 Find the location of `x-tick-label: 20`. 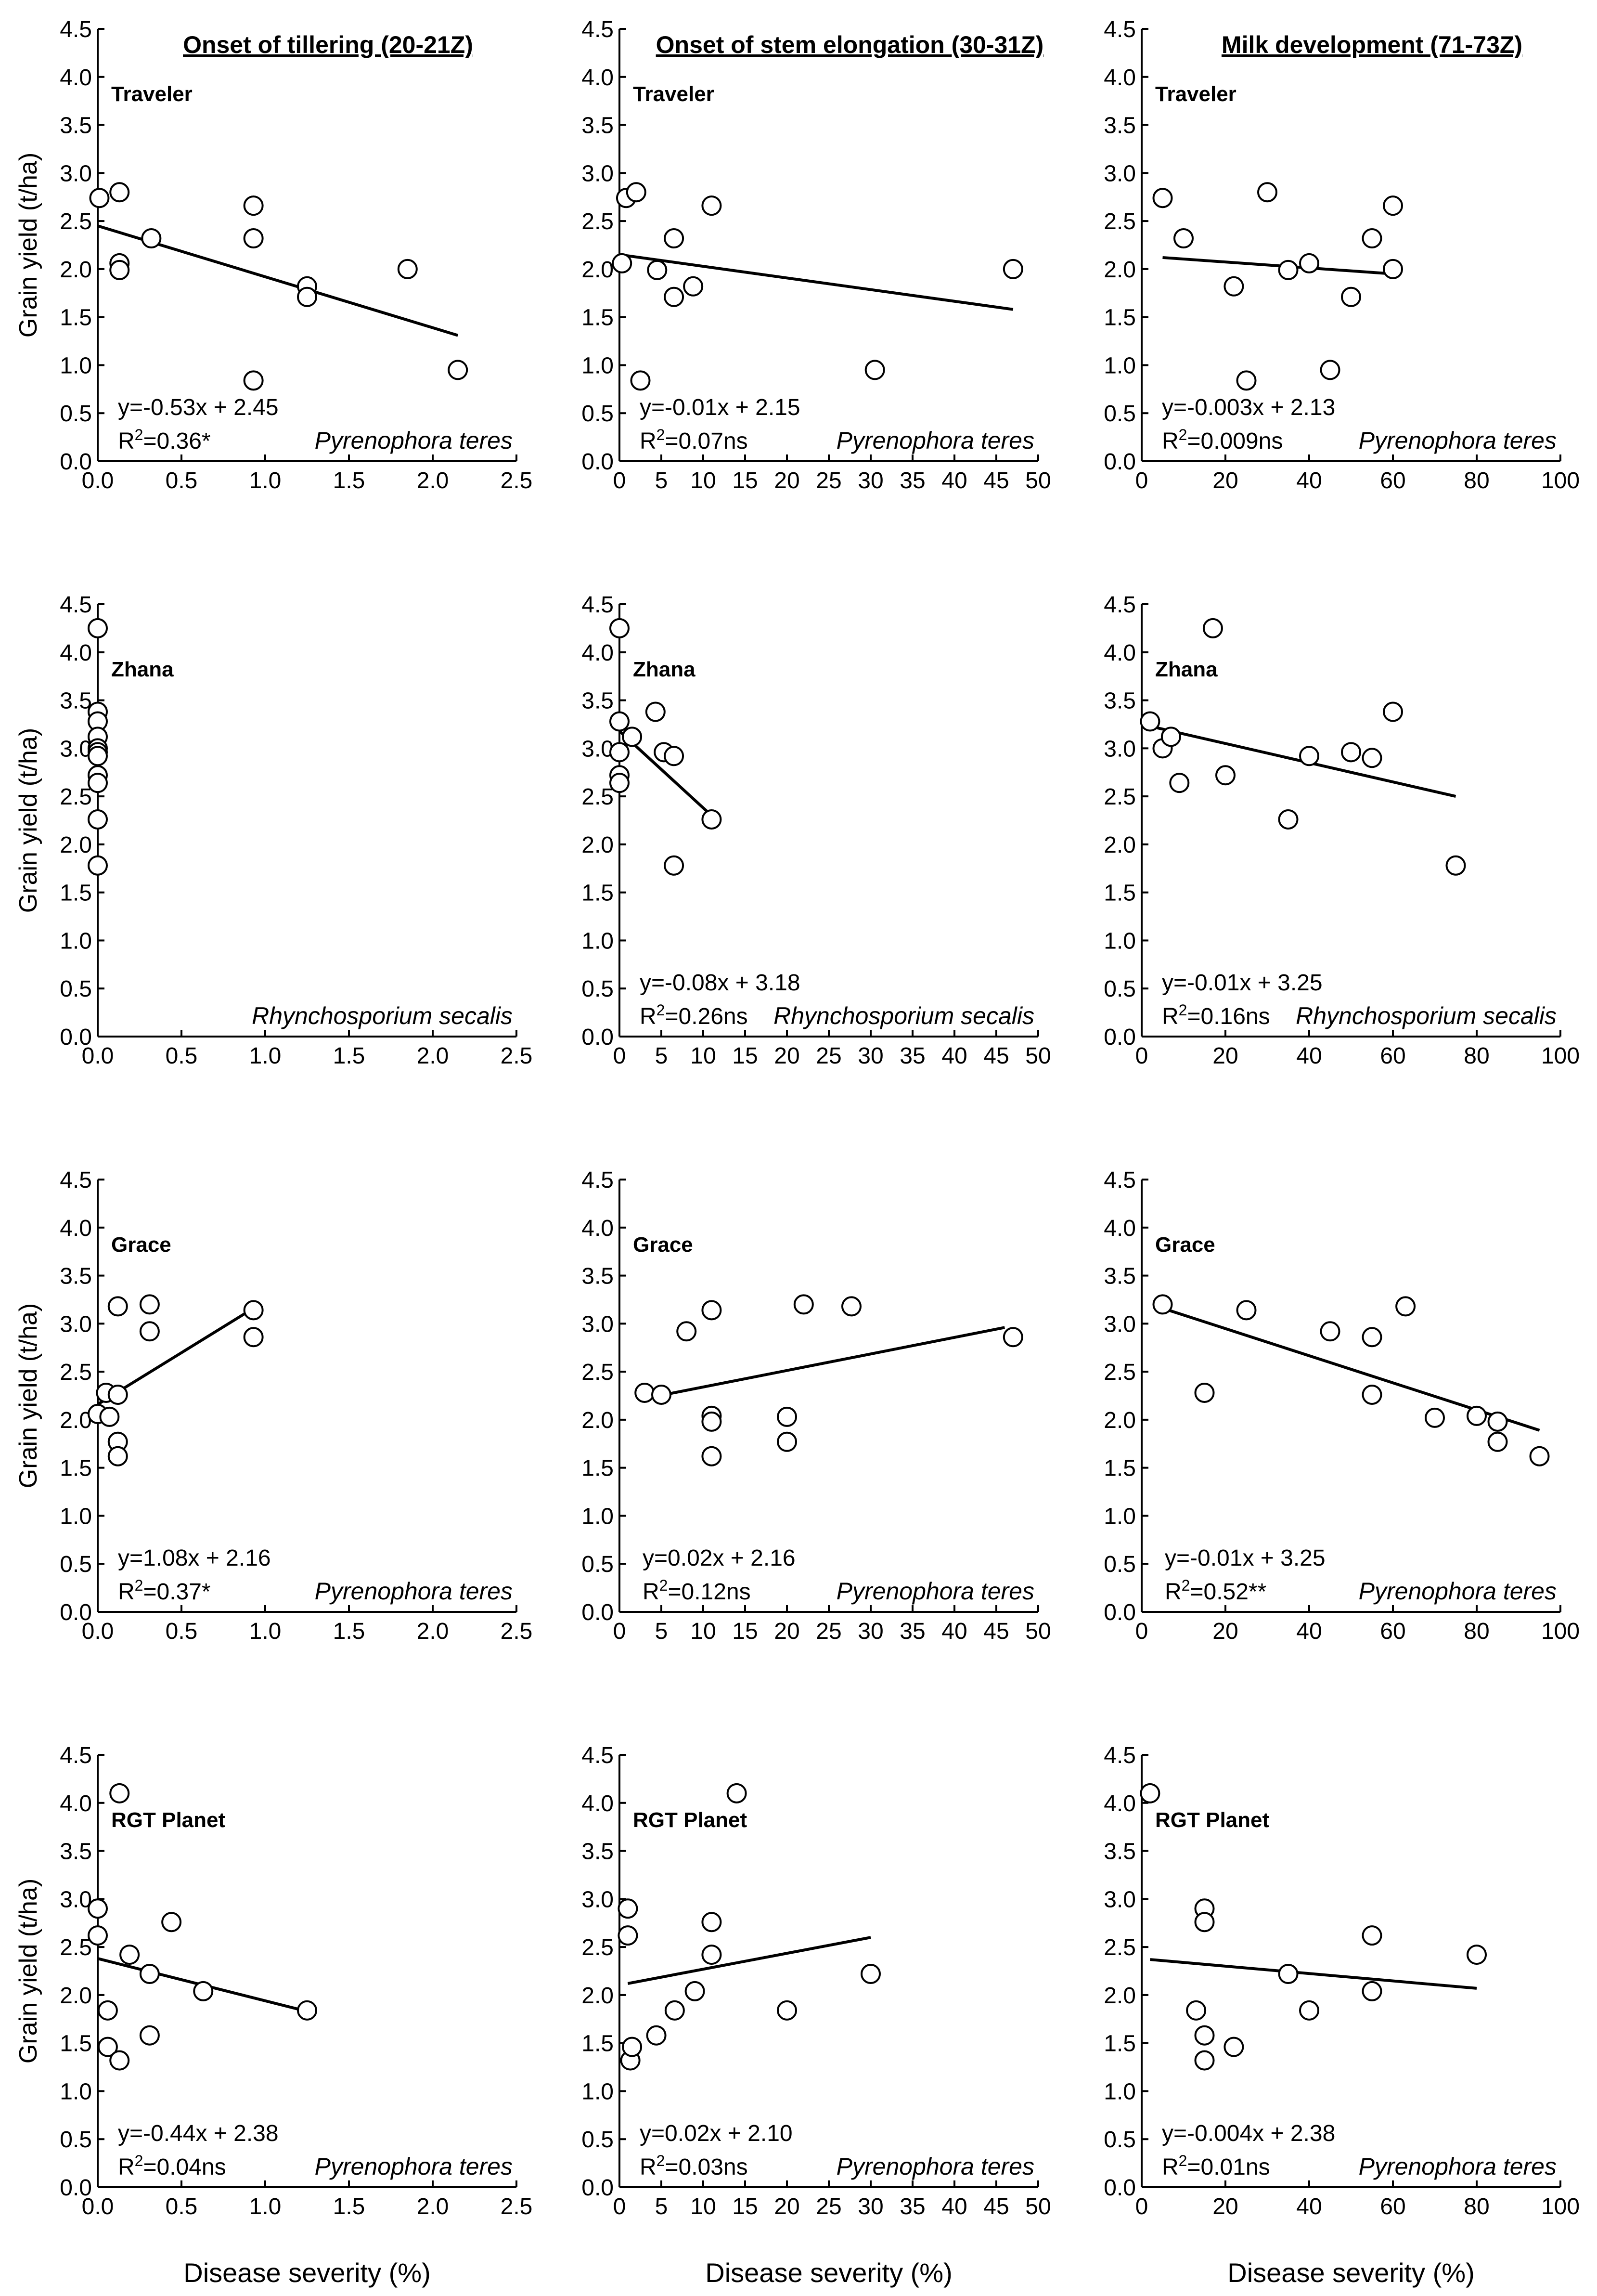

x-tick-label: 20 is located at coordinates (1225, 481).